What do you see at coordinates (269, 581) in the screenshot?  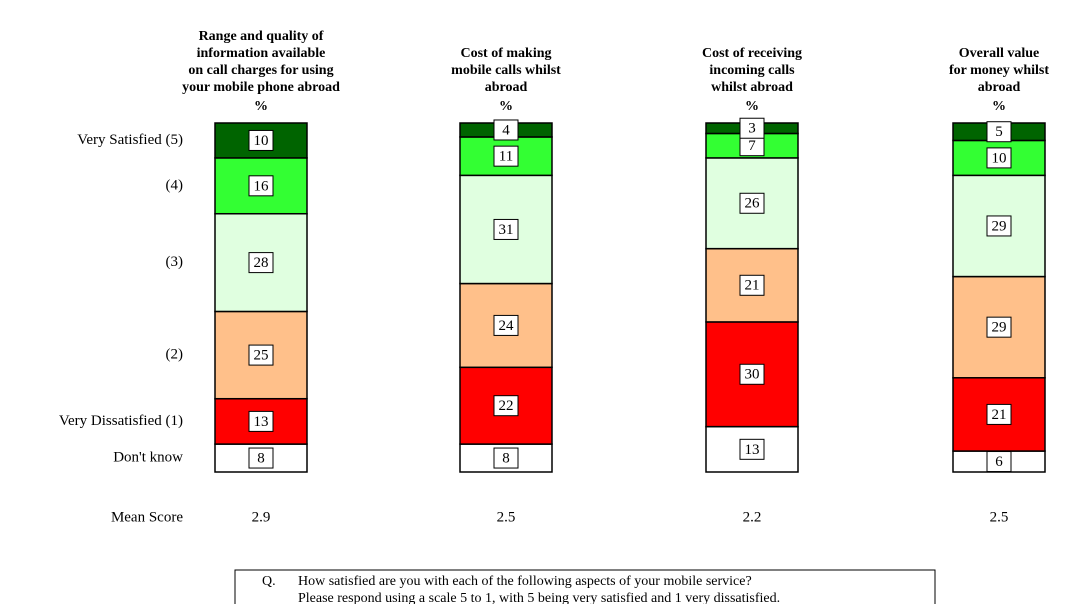 I see `question-prefix: Q.` at bounding box center [269, 581].